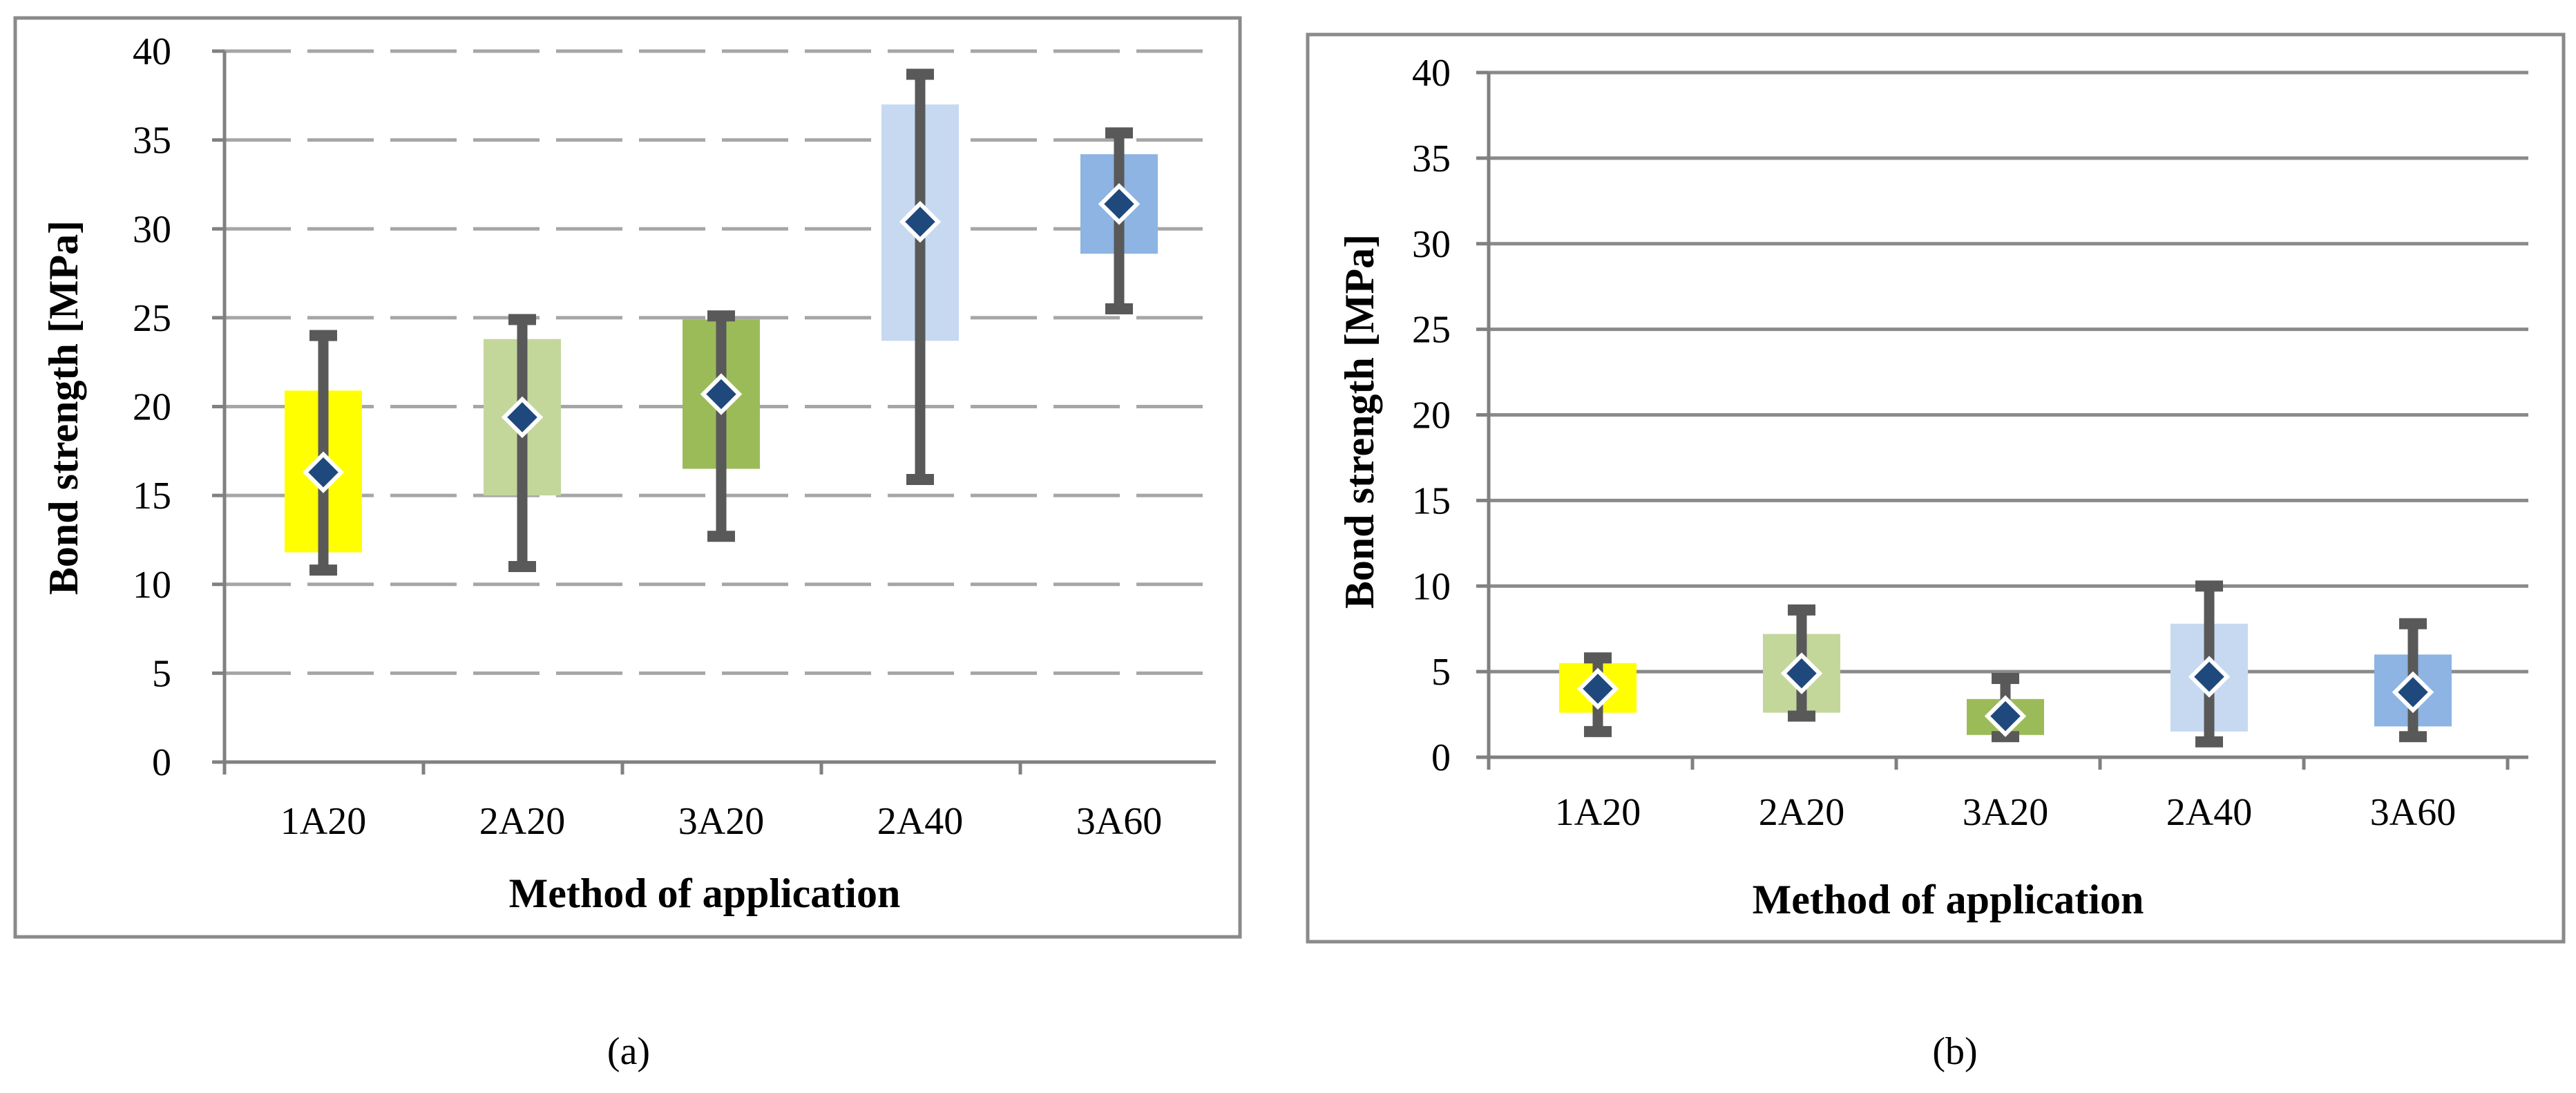 The image size is (2576, 1093). Describe the element at coordinates (1801, 673) in the screenshot. I see `mean-marker-b-2A20` at that location.